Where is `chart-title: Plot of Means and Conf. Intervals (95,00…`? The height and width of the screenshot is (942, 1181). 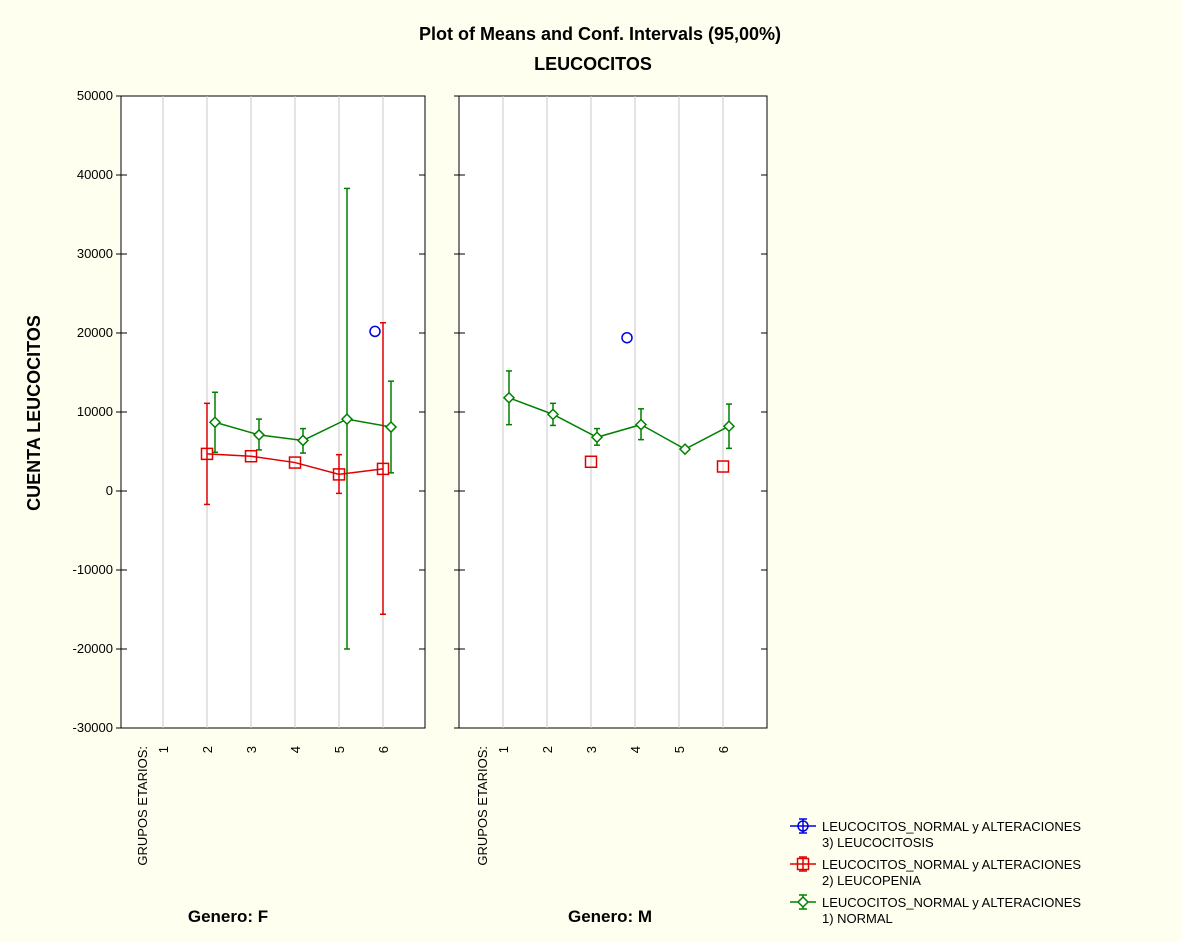
chart-title: Plot of Means and Conf. Intervals (95,00… is located at coordinates (600, 34).